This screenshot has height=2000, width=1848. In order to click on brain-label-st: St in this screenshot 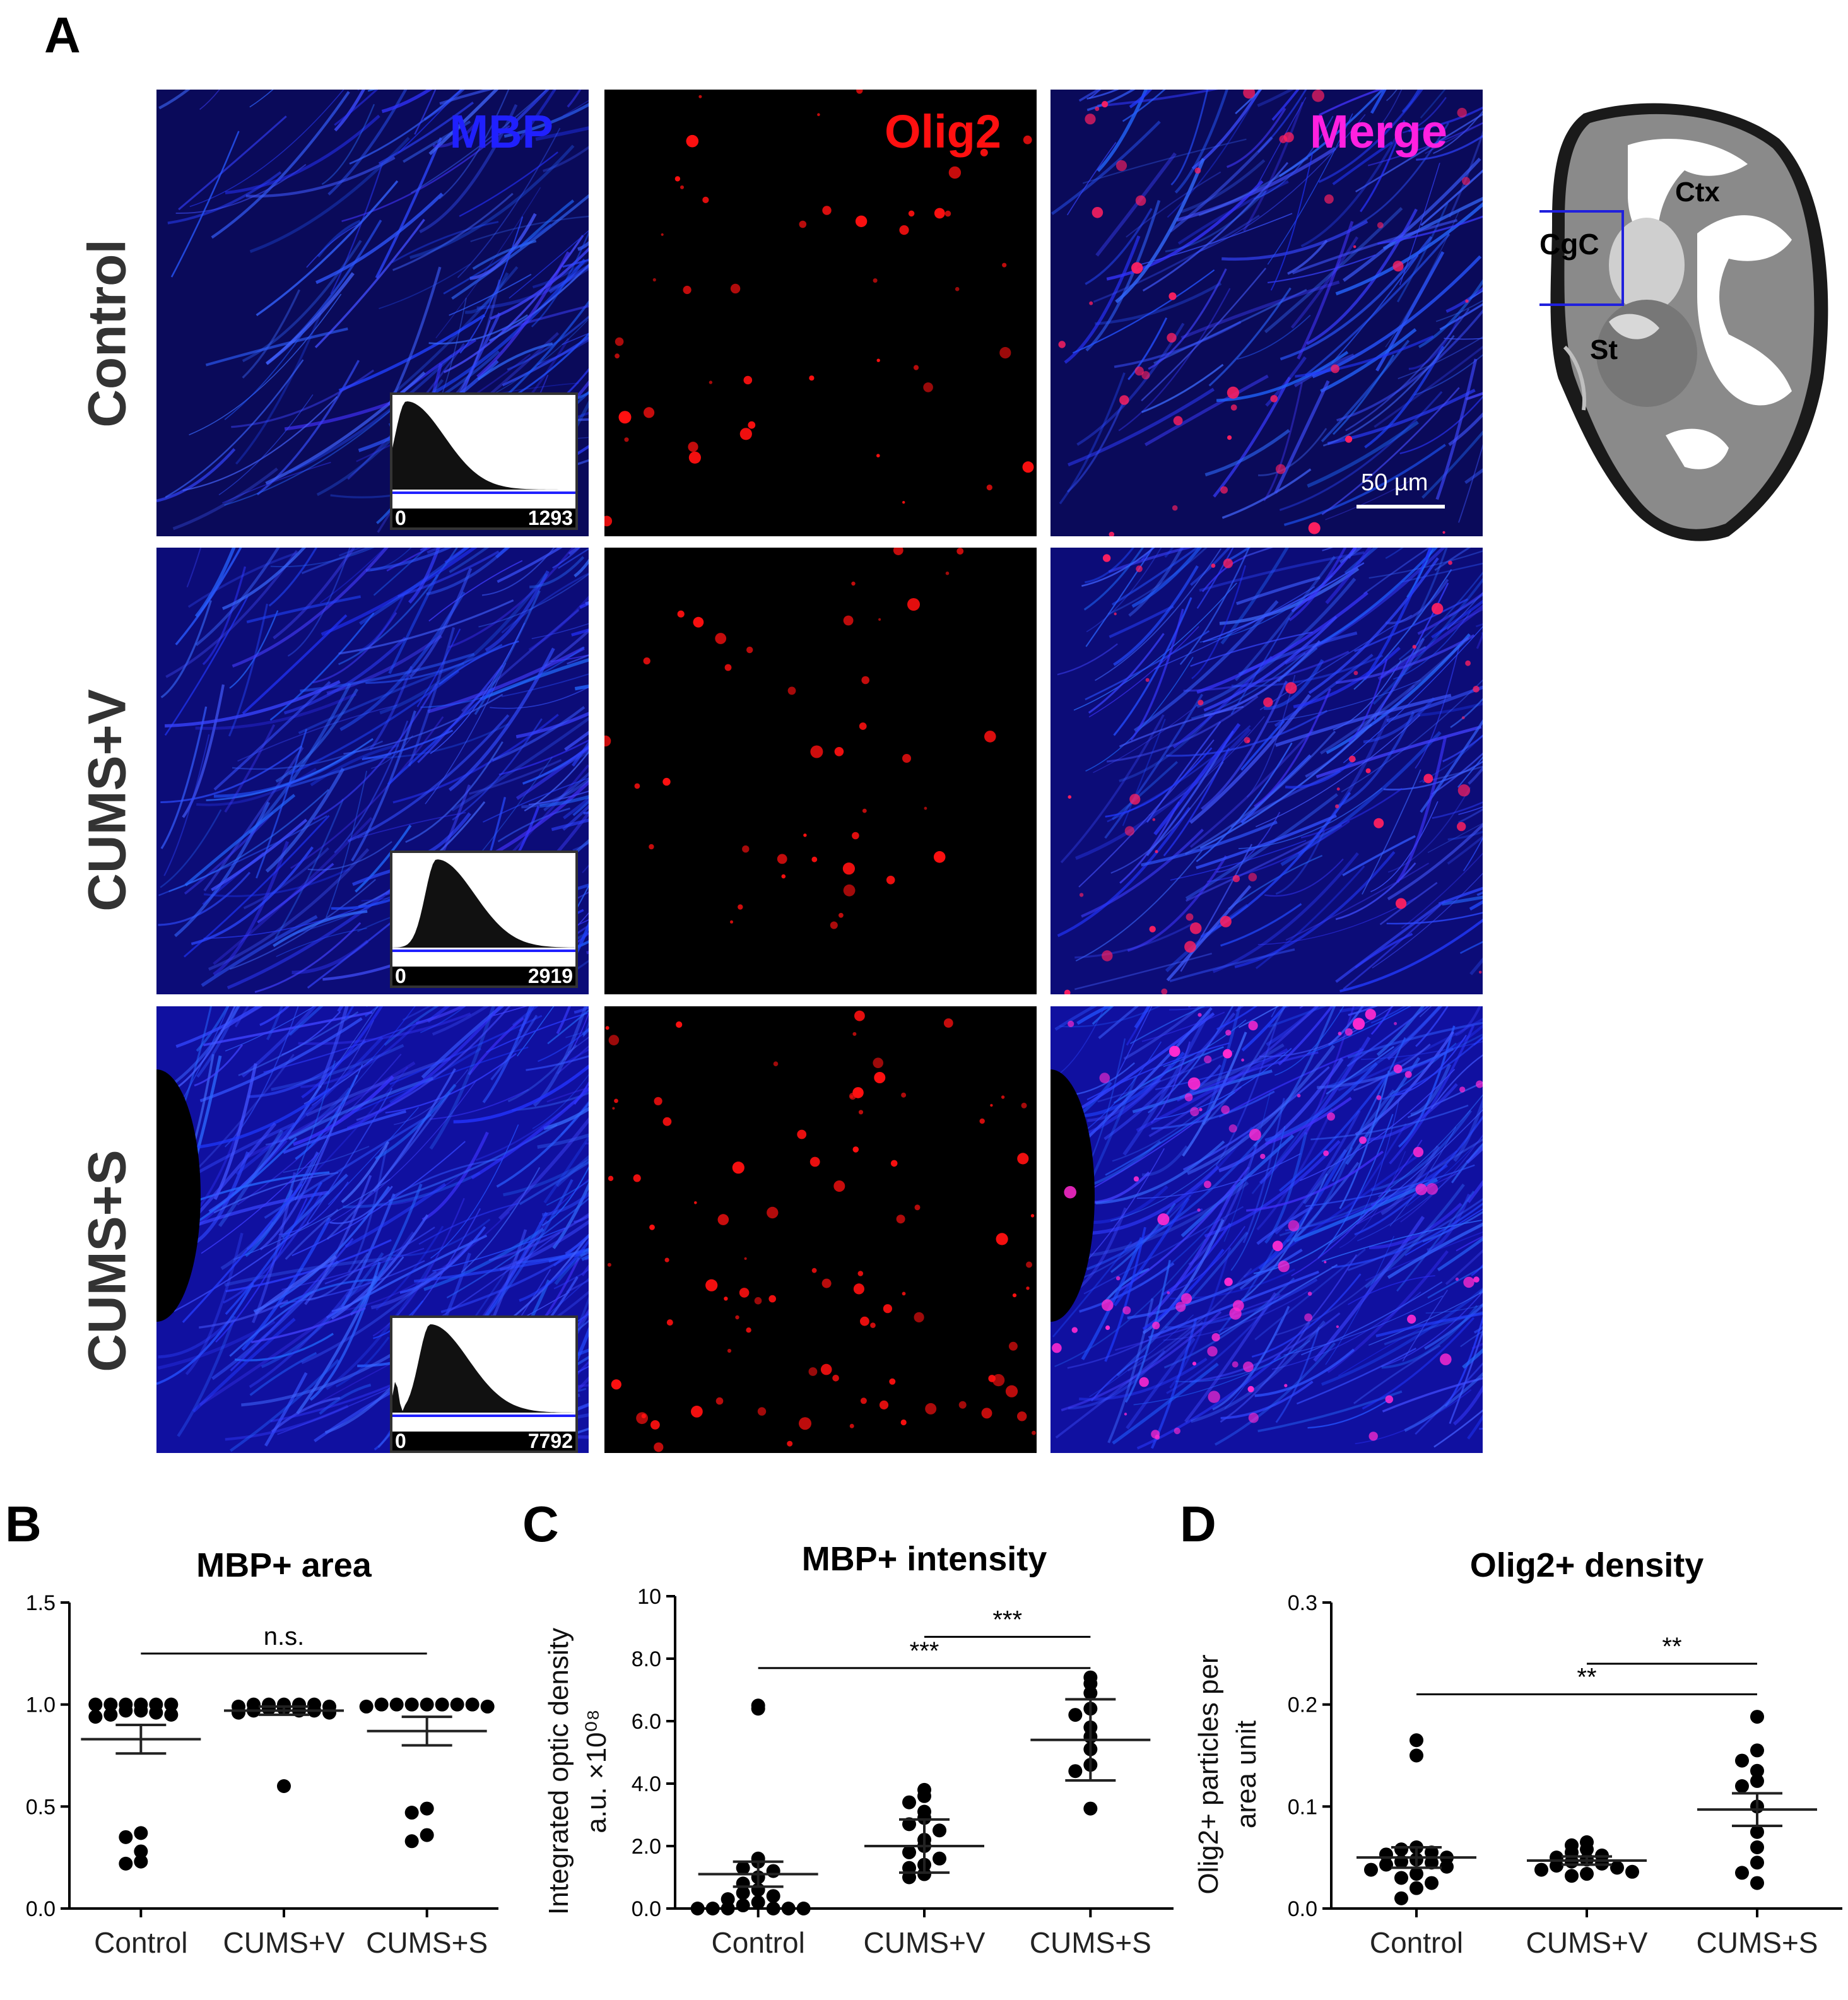, I will do `click(1604, 349)`.